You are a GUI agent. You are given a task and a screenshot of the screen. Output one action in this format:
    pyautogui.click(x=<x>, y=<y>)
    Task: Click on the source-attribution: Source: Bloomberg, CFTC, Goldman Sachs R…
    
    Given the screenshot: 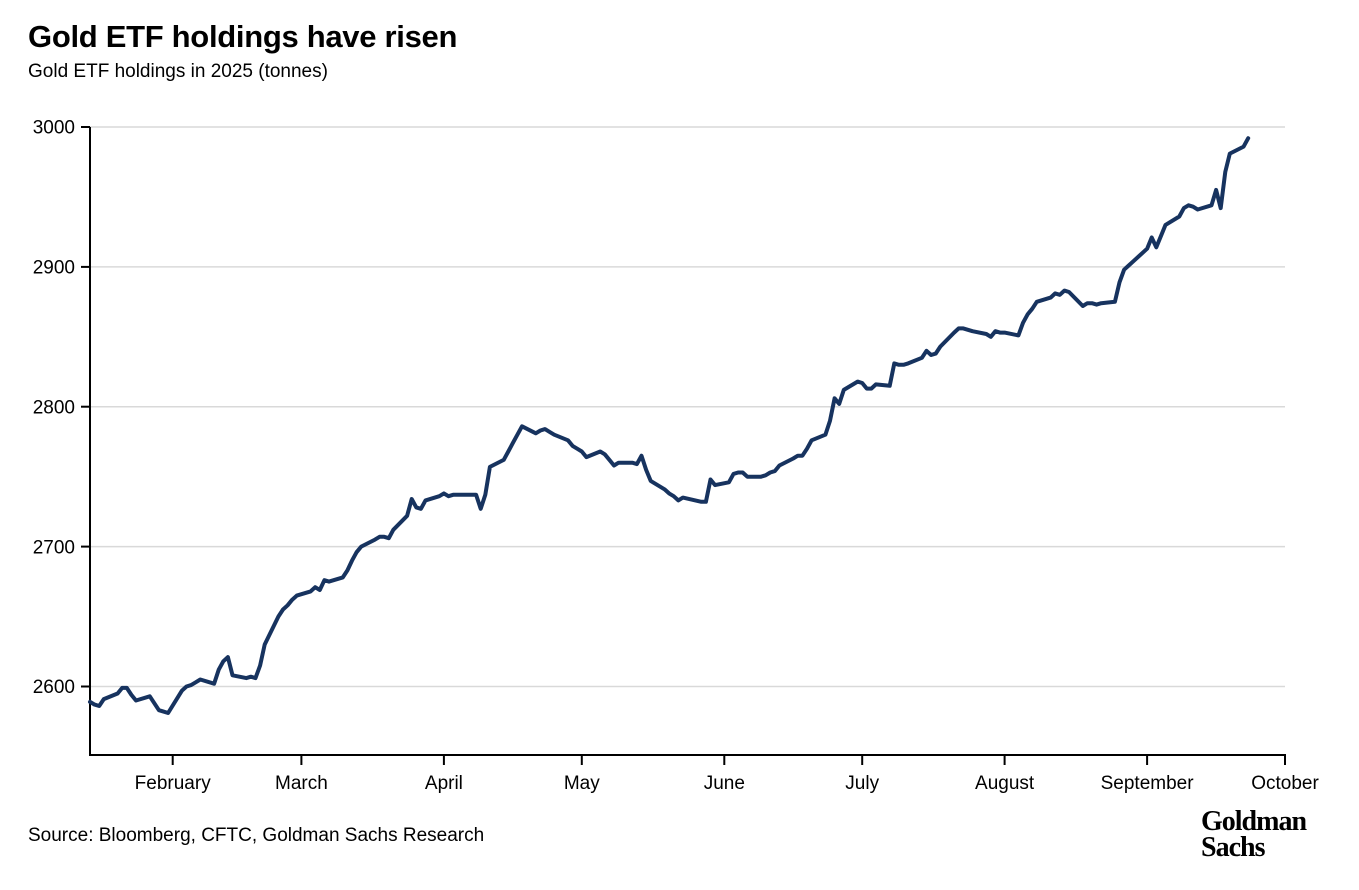 What is the action you would take?
    pyautogui.click(x=256, y=835)
    